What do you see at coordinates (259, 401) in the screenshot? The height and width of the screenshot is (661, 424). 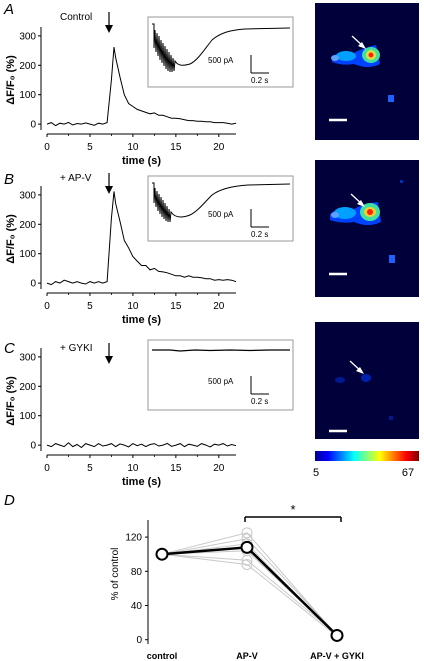 I see `time-scale-label-gyki: 0.2 s` at bounding box center [259, 401].